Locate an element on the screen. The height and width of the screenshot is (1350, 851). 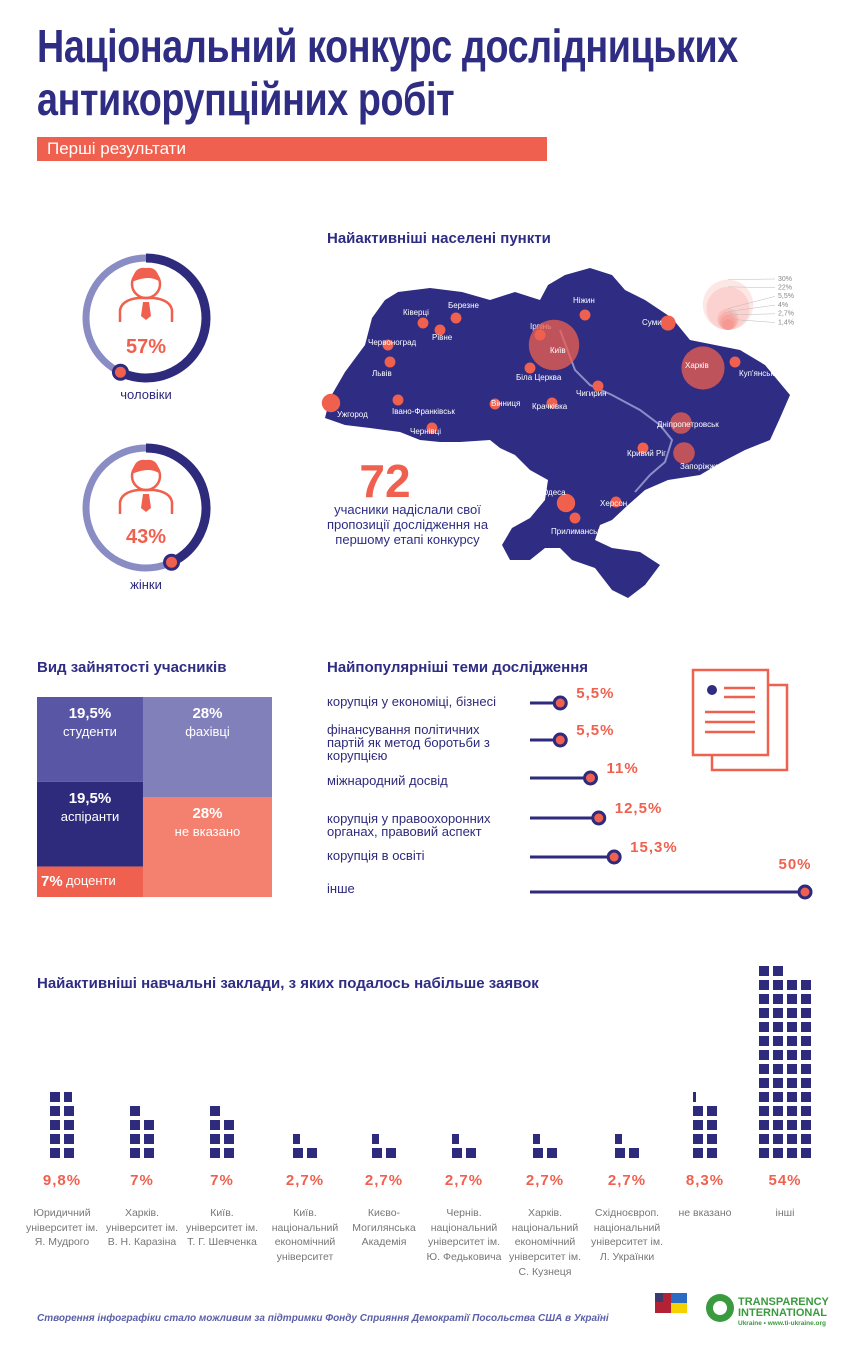
legend-label: 22% is located at coordinates (785, 288).